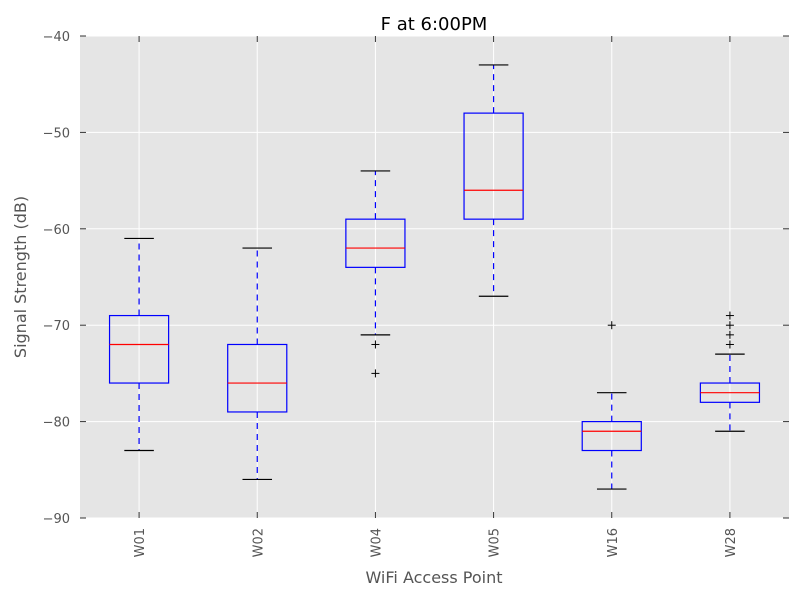  Describe the element at coordinates (434, 24) in the screenshot. I see `chart-title: F at 6:00PM` at that location.